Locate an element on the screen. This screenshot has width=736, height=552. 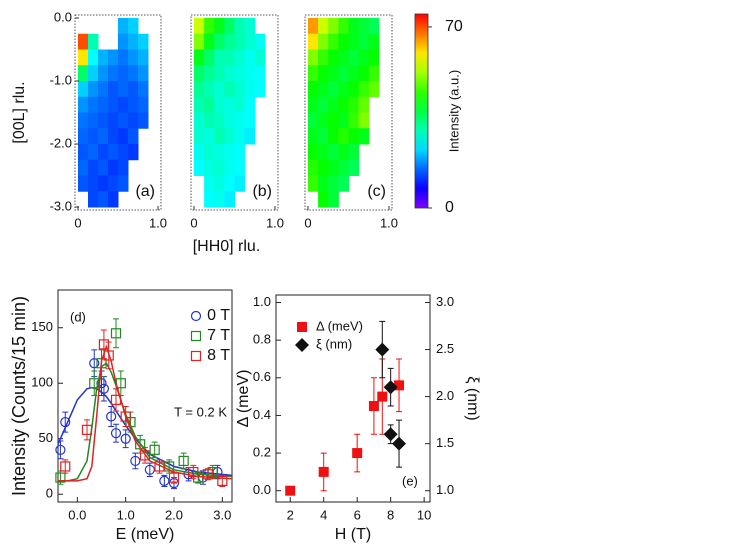
y-axis-label: [00L] rlu. is located at coordinates (19, 112).